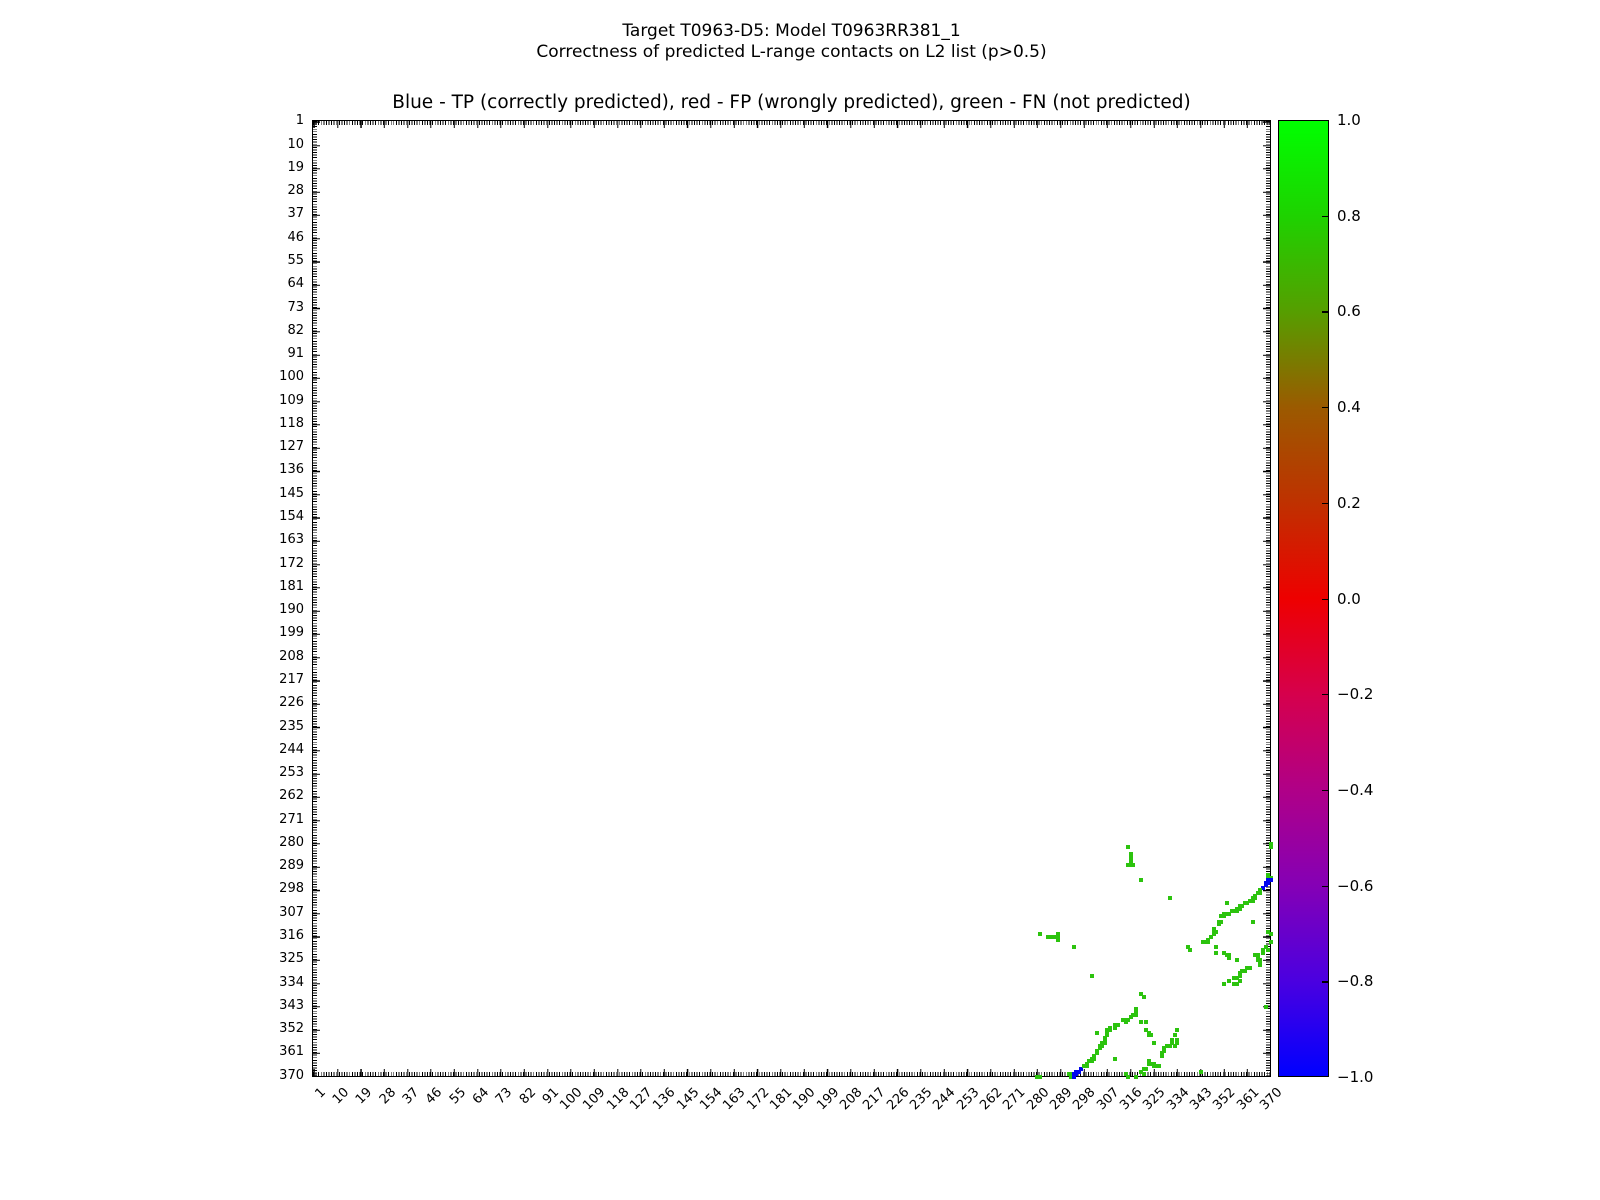 The image size is (1600, 1200). Describe the element at coordinates (295, 191) in the screenshot. I see `y-tick-label: 28` at that location.